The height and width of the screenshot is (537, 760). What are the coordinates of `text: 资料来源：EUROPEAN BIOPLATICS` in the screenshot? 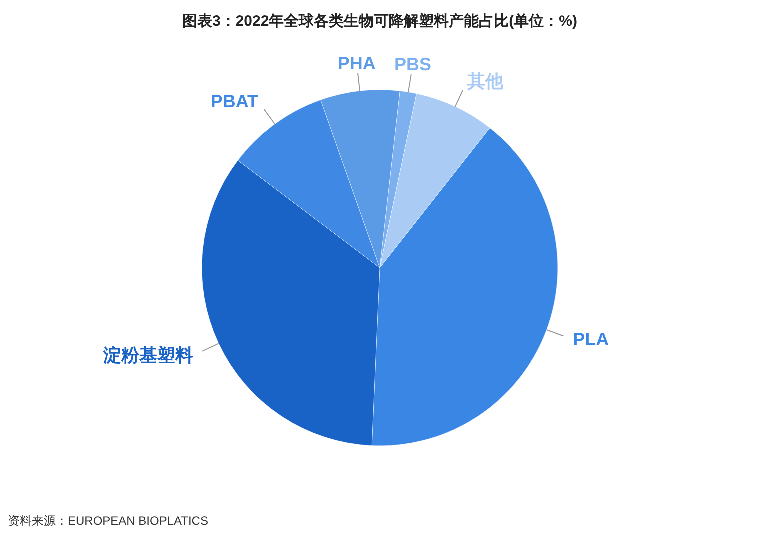 It's located at (108, 521).